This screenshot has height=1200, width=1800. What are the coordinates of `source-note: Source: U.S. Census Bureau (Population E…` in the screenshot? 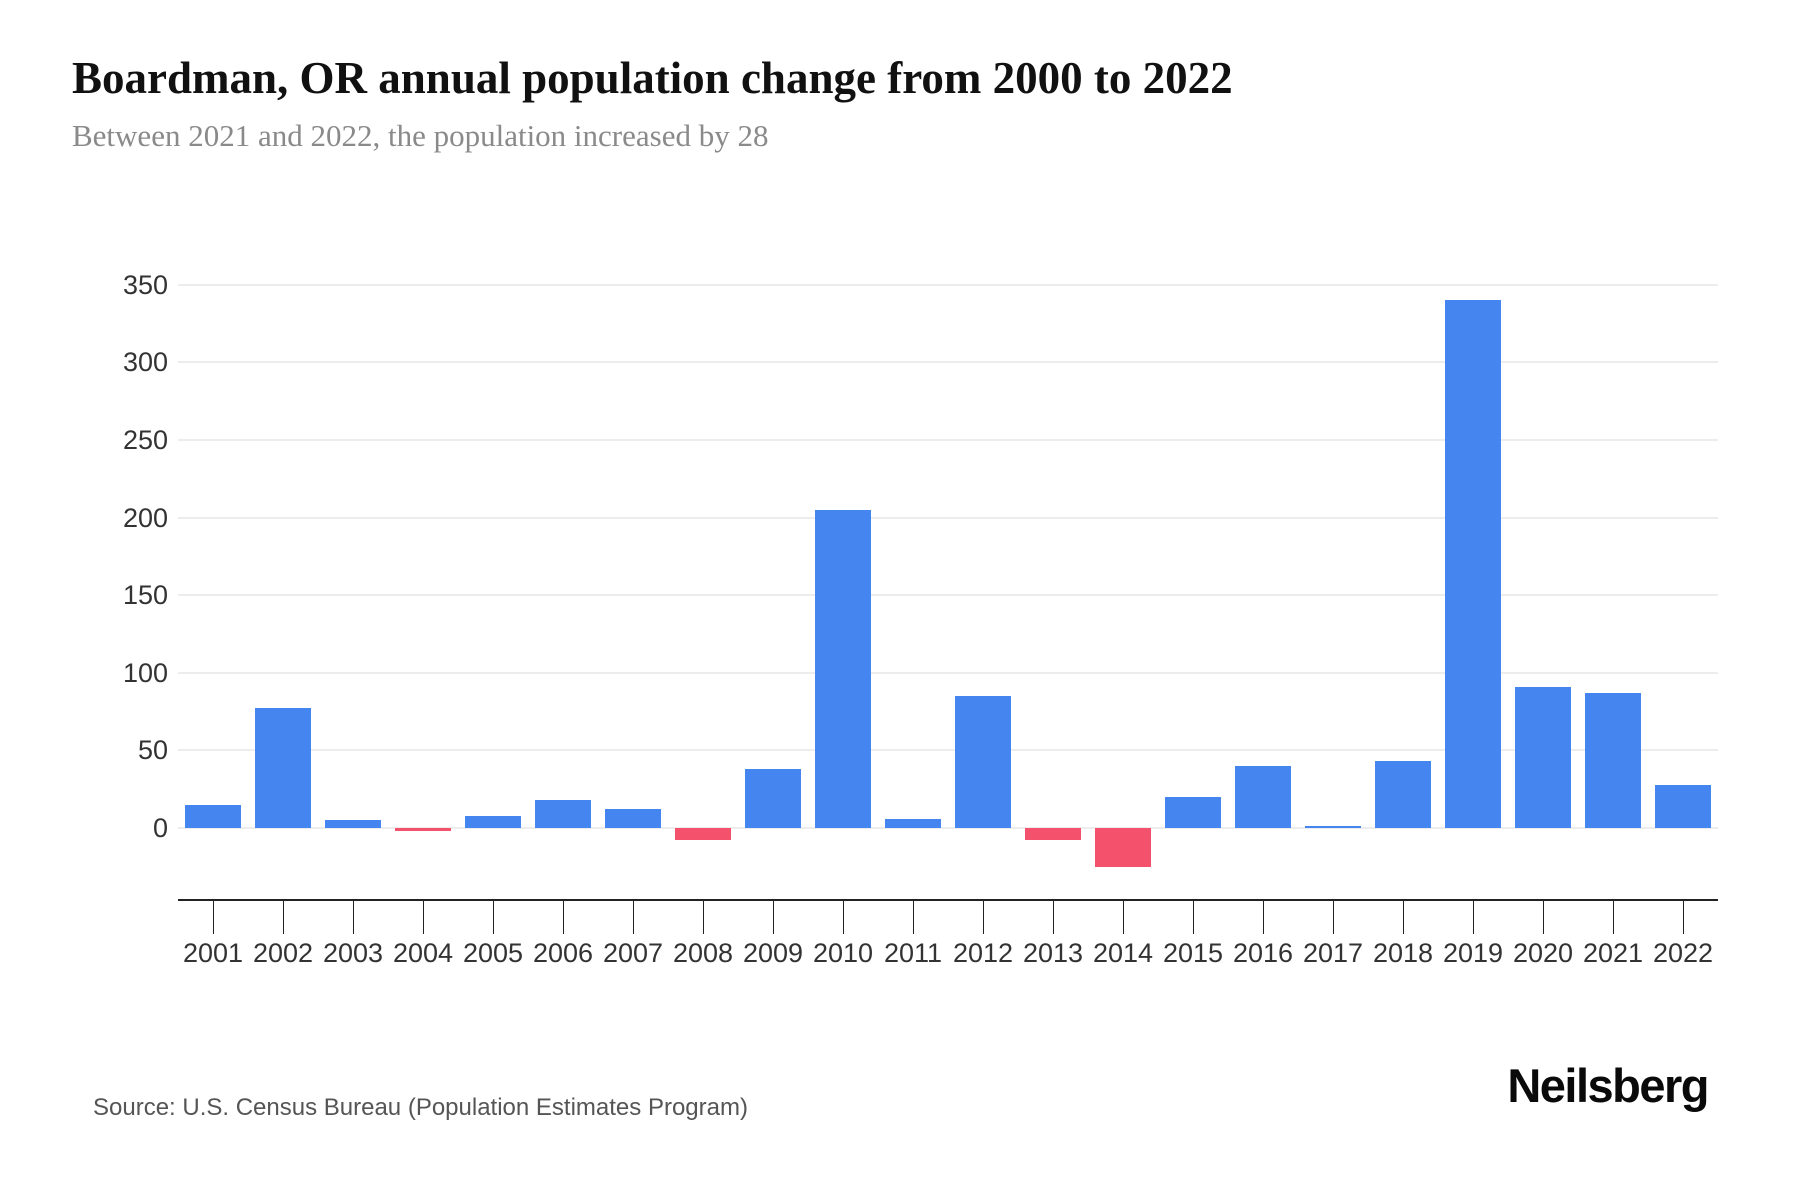 It's located at (420, 1107).